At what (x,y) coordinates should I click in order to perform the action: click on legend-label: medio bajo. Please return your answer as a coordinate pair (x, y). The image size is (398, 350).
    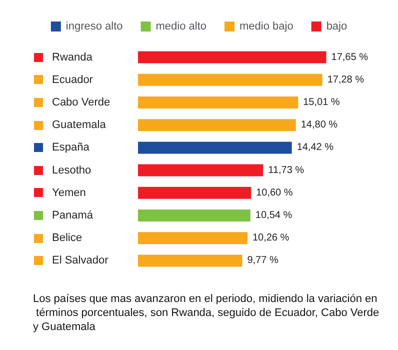
    Looking at the image, I should click on (267, 26).